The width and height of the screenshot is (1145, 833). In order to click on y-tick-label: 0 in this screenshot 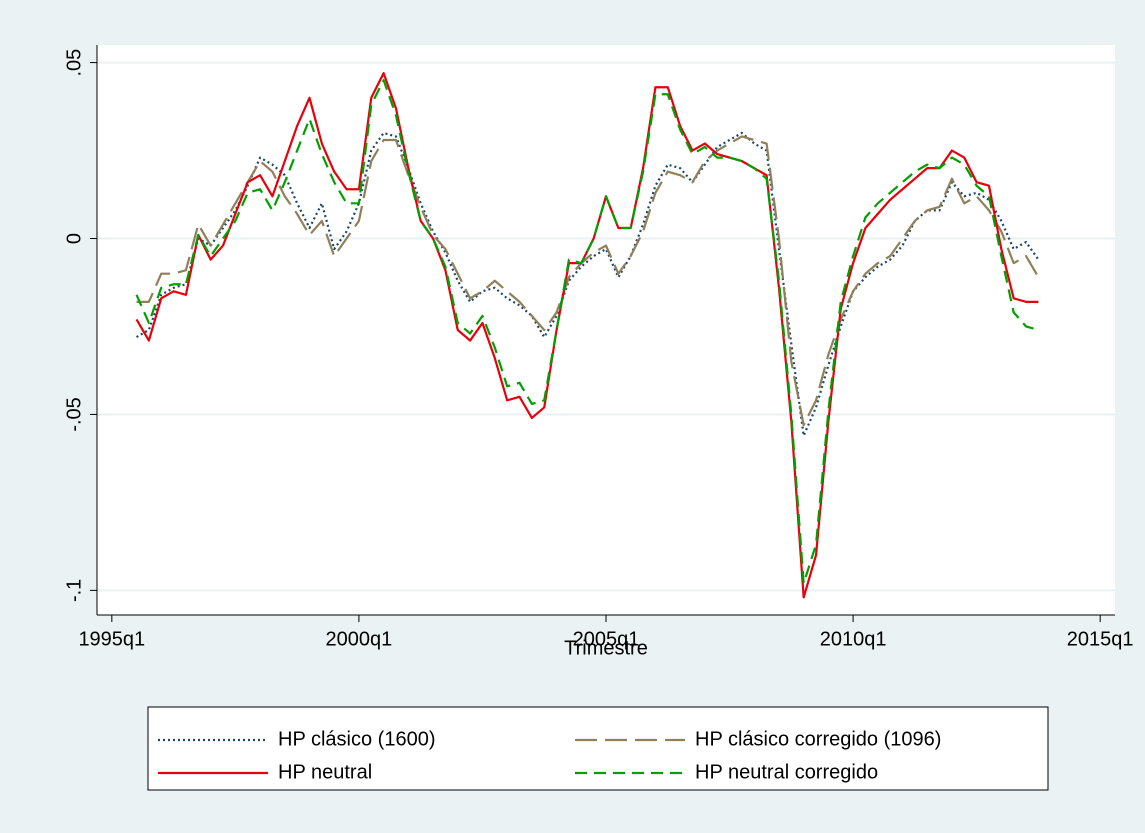, I will do `click(74, 238)`.